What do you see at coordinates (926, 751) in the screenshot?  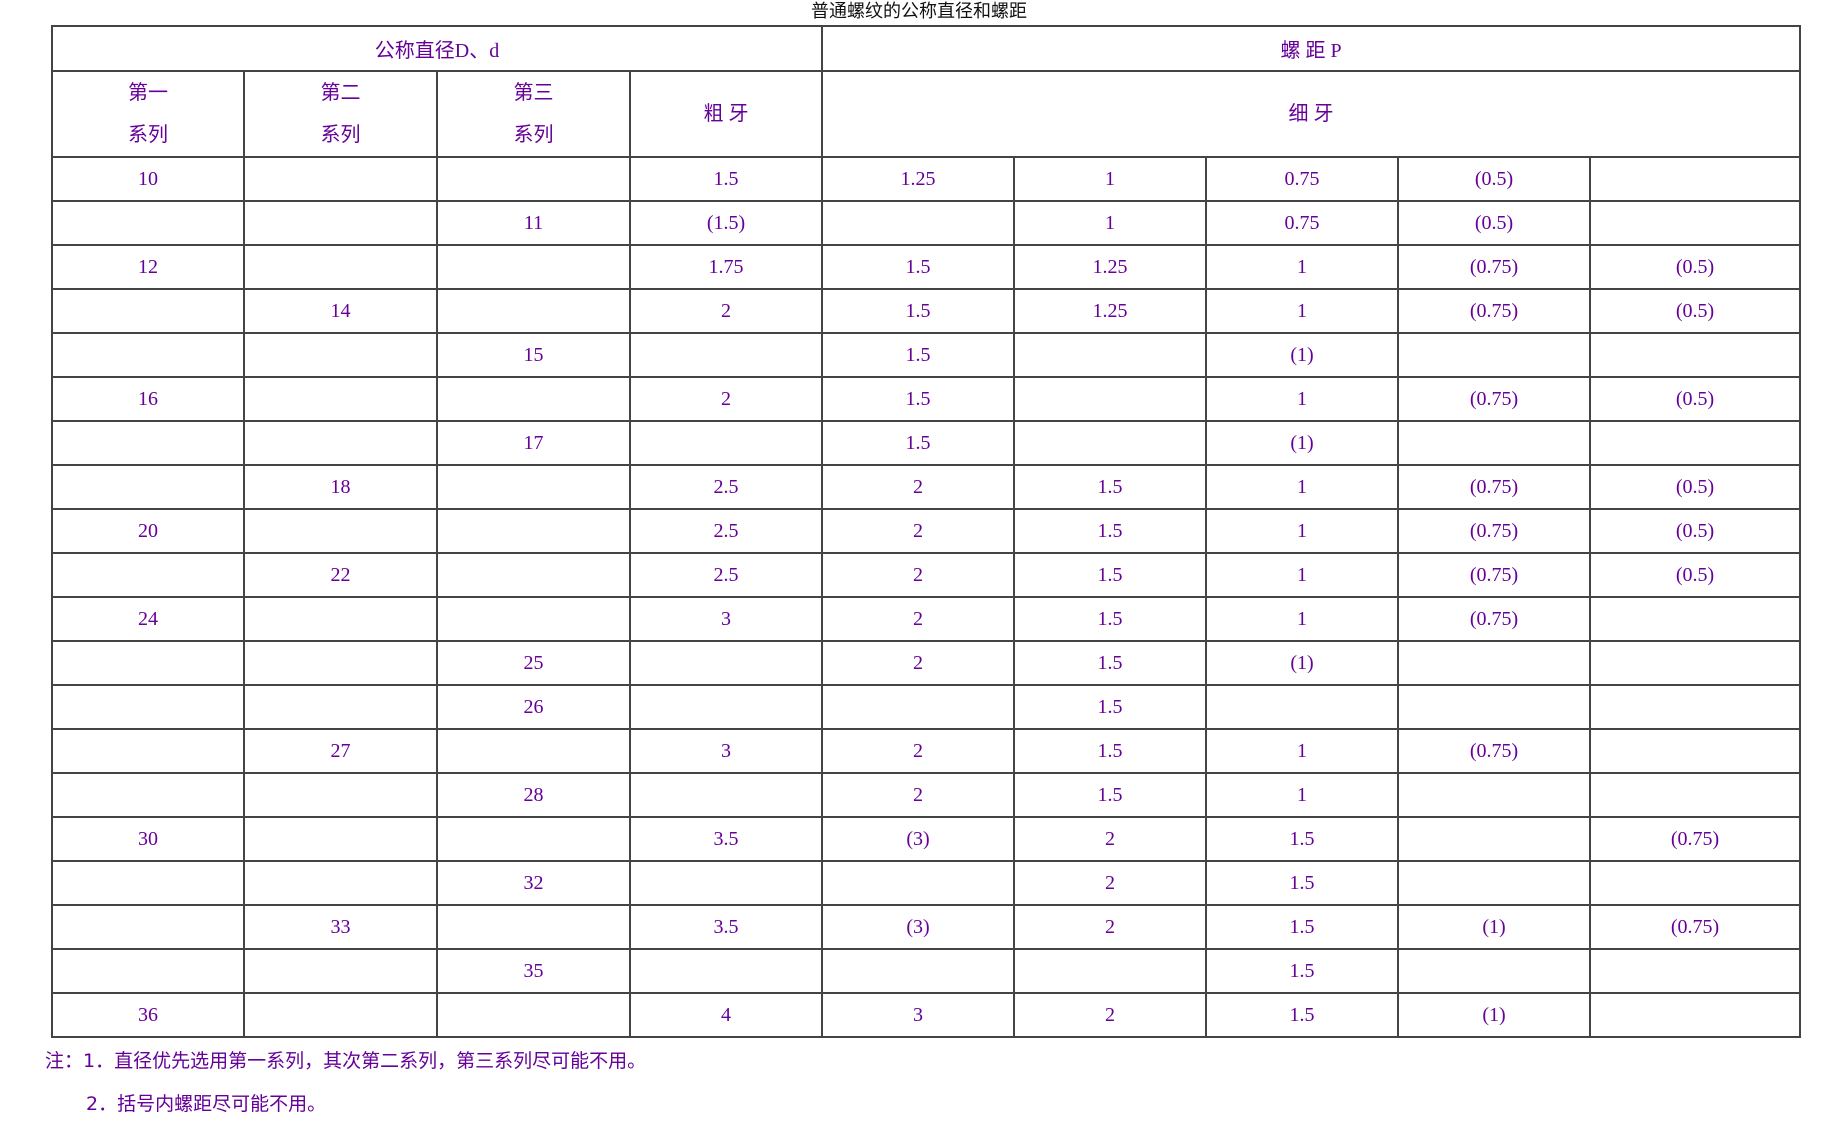 I see `table-row: 27 3 2 1.5 1 (0.75)` at bounding box center [926, 751].